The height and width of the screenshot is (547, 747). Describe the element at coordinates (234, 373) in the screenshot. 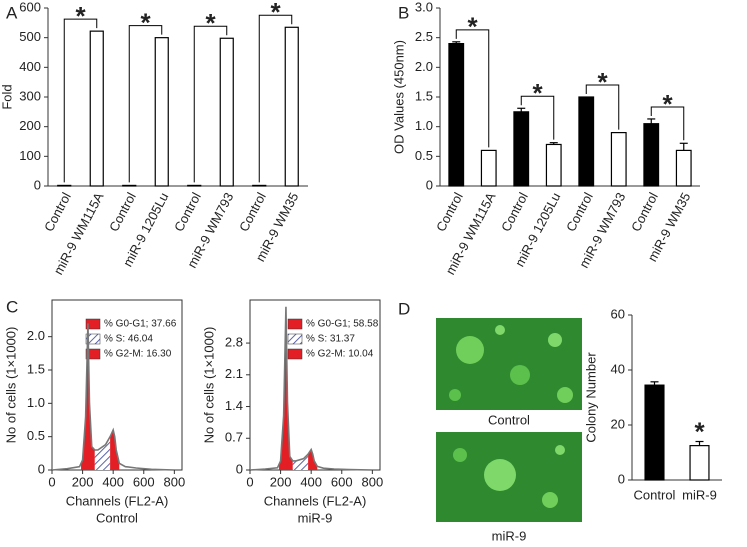

I see `y-tick-label: 2.1` at that location.